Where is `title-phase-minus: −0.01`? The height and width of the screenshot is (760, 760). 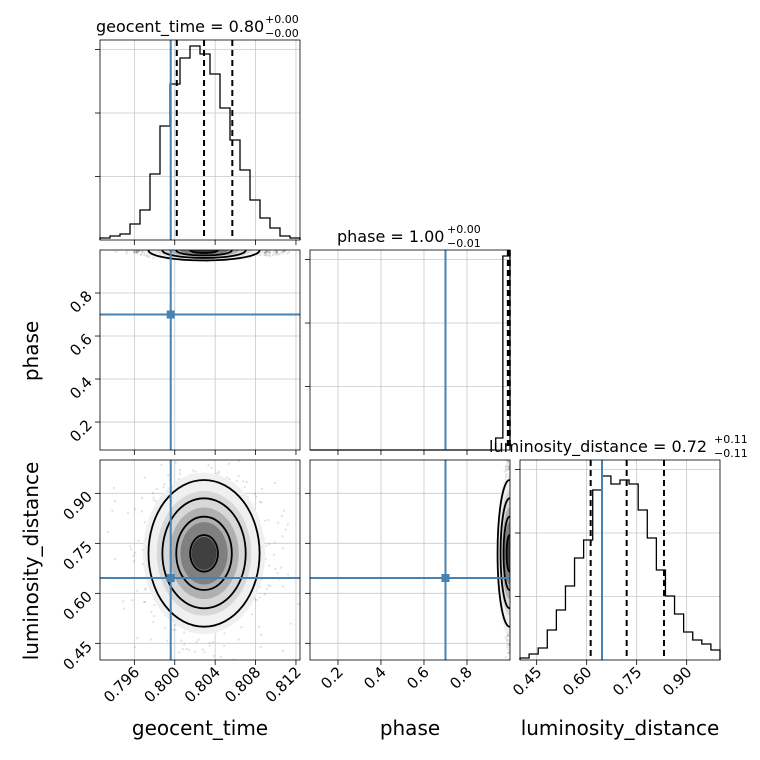
title-phase-minus: −0.01 is located at coordinates (464, 243).